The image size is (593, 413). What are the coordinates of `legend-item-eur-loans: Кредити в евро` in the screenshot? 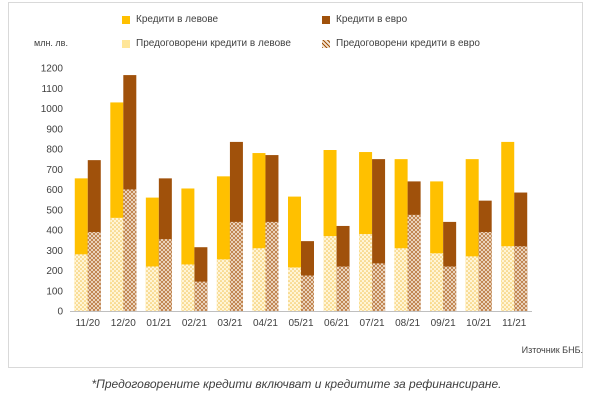 It's located at (364, 19).